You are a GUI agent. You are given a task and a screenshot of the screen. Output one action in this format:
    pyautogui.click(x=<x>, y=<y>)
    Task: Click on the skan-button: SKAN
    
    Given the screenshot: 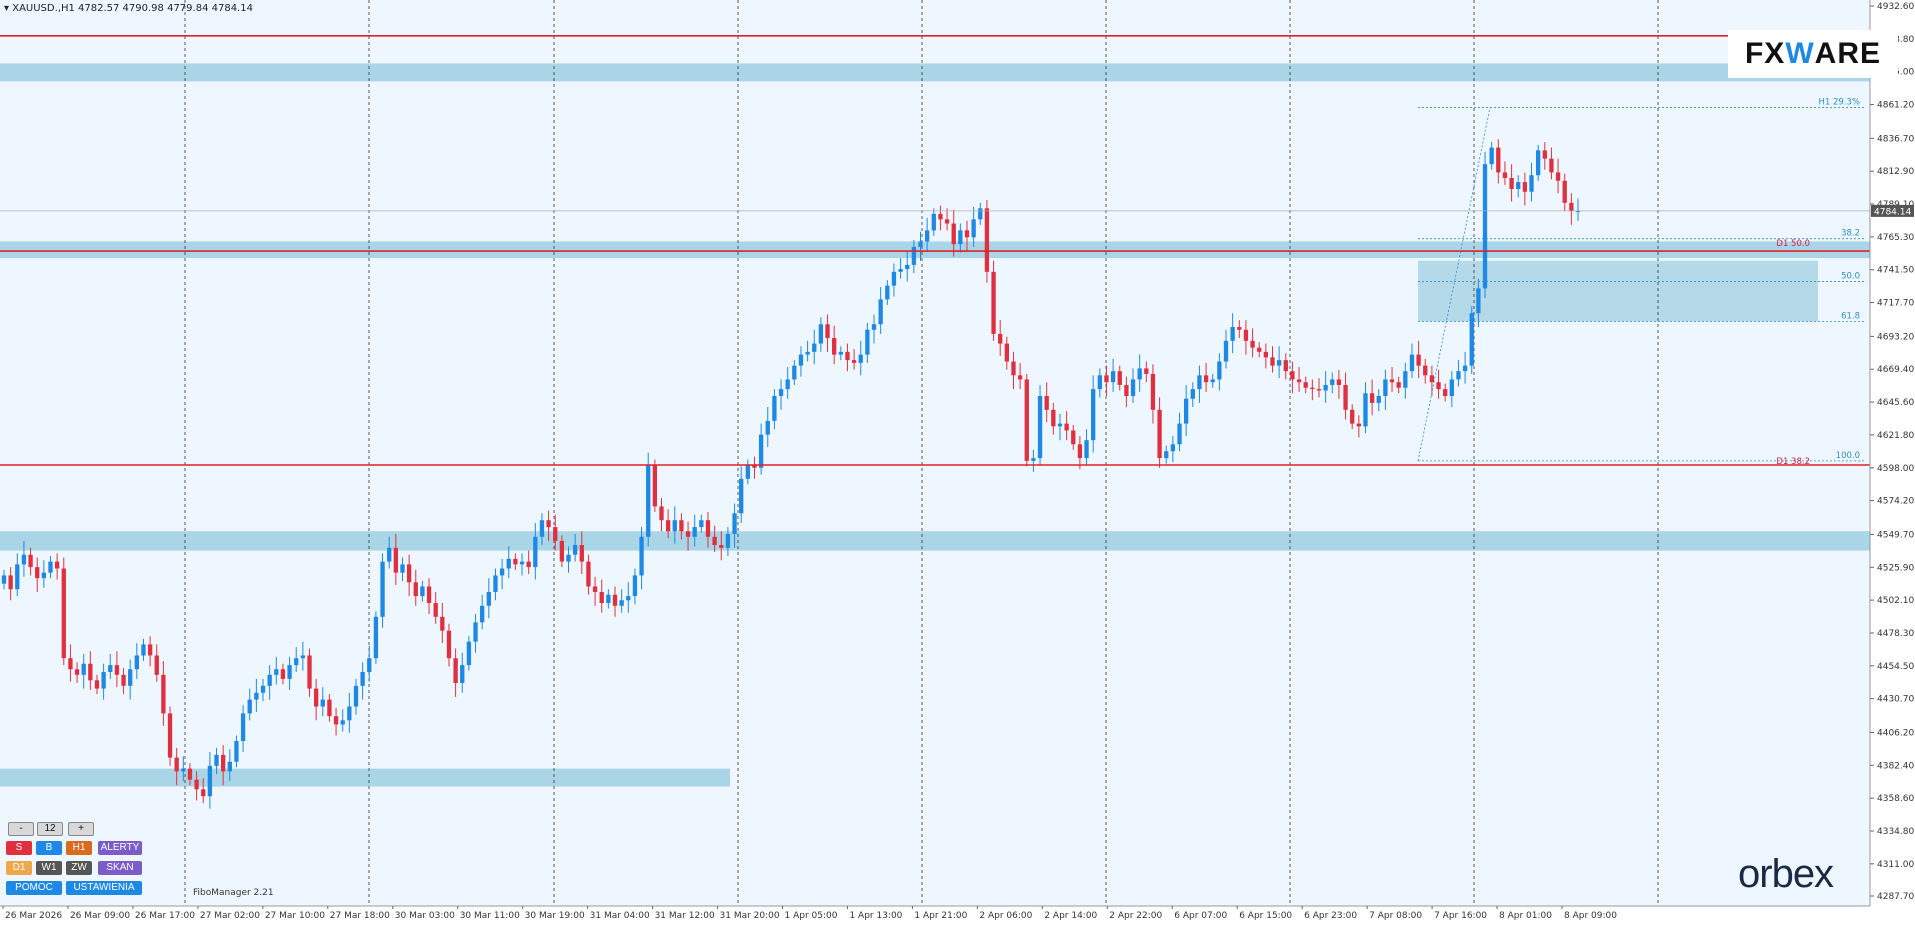 What is the action you would take?
    pyautogui.click(x=120, y=868)
    